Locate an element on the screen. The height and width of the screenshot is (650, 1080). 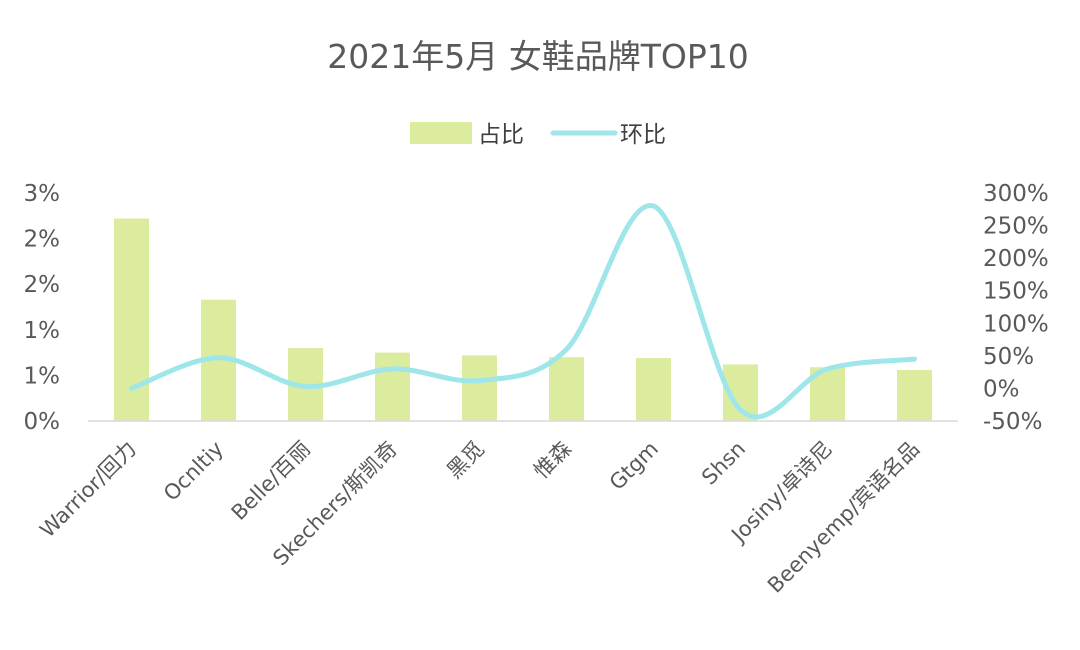
legend-label-line: 环比 is located at coordinates (643, 135).